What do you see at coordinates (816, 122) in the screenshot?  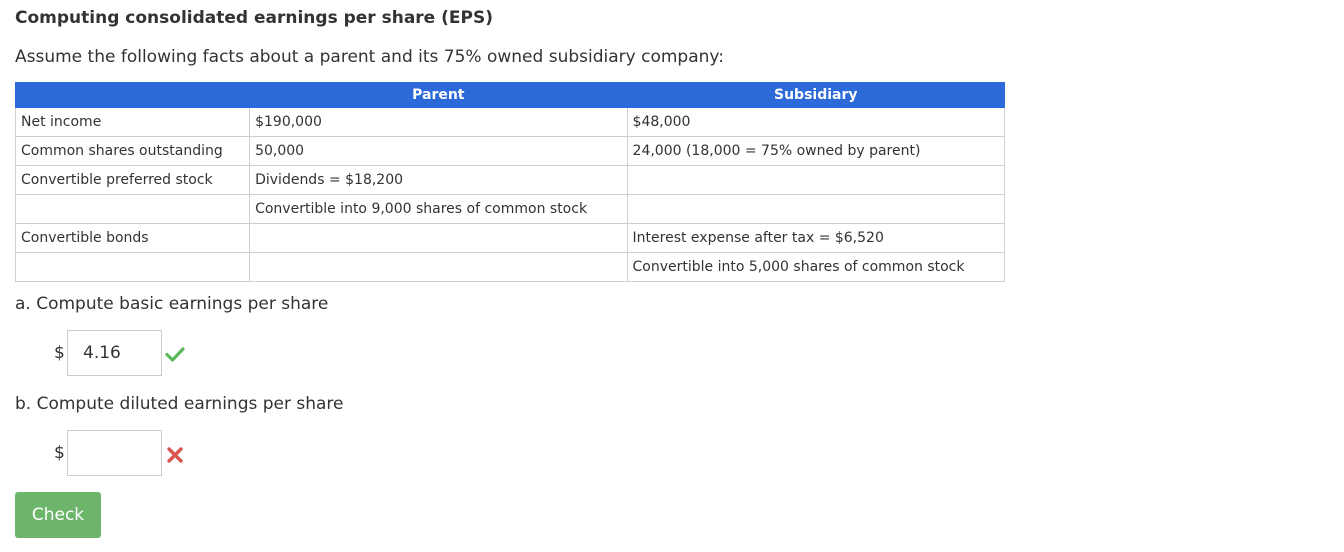 I see `subsidiary-cell: $48,000` at bounding box center [816, 122].